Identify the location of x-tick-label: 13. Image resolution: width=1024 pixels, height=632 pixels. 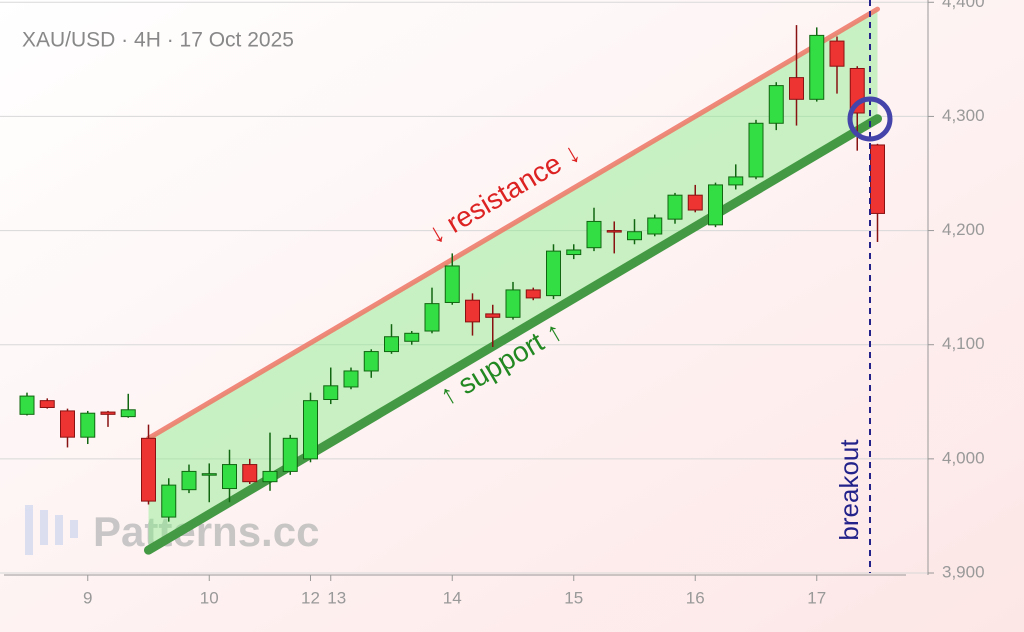
(336, 597).